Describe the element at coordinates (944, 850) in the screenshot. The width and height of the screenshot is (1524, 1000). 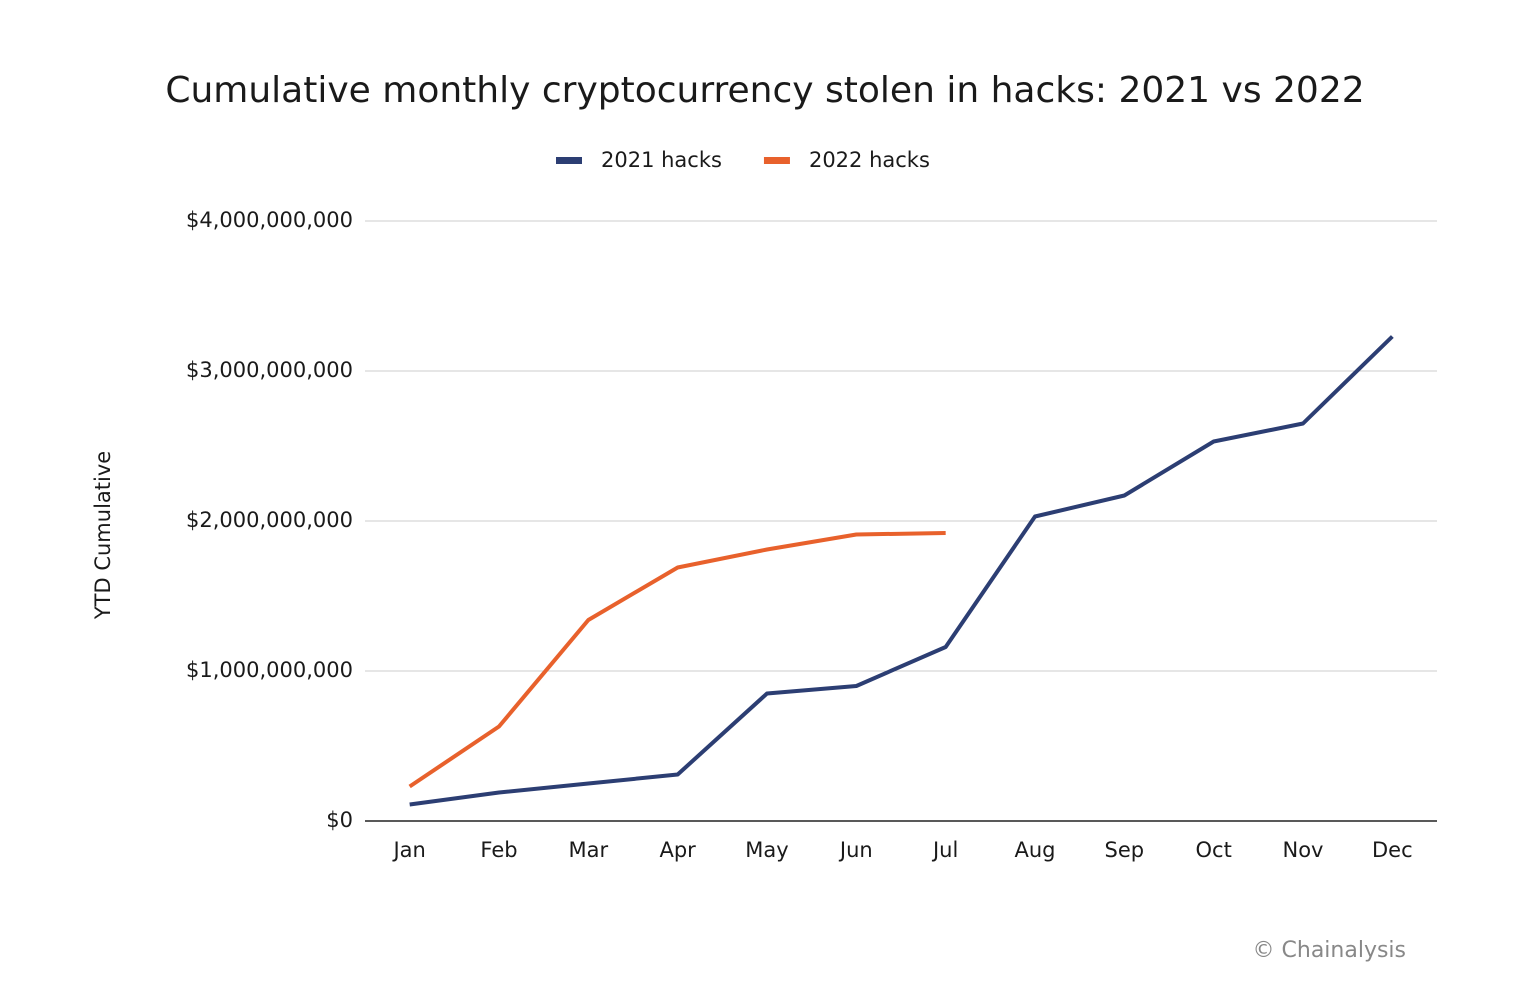
I see `x-tick-label: Jul` at that location.